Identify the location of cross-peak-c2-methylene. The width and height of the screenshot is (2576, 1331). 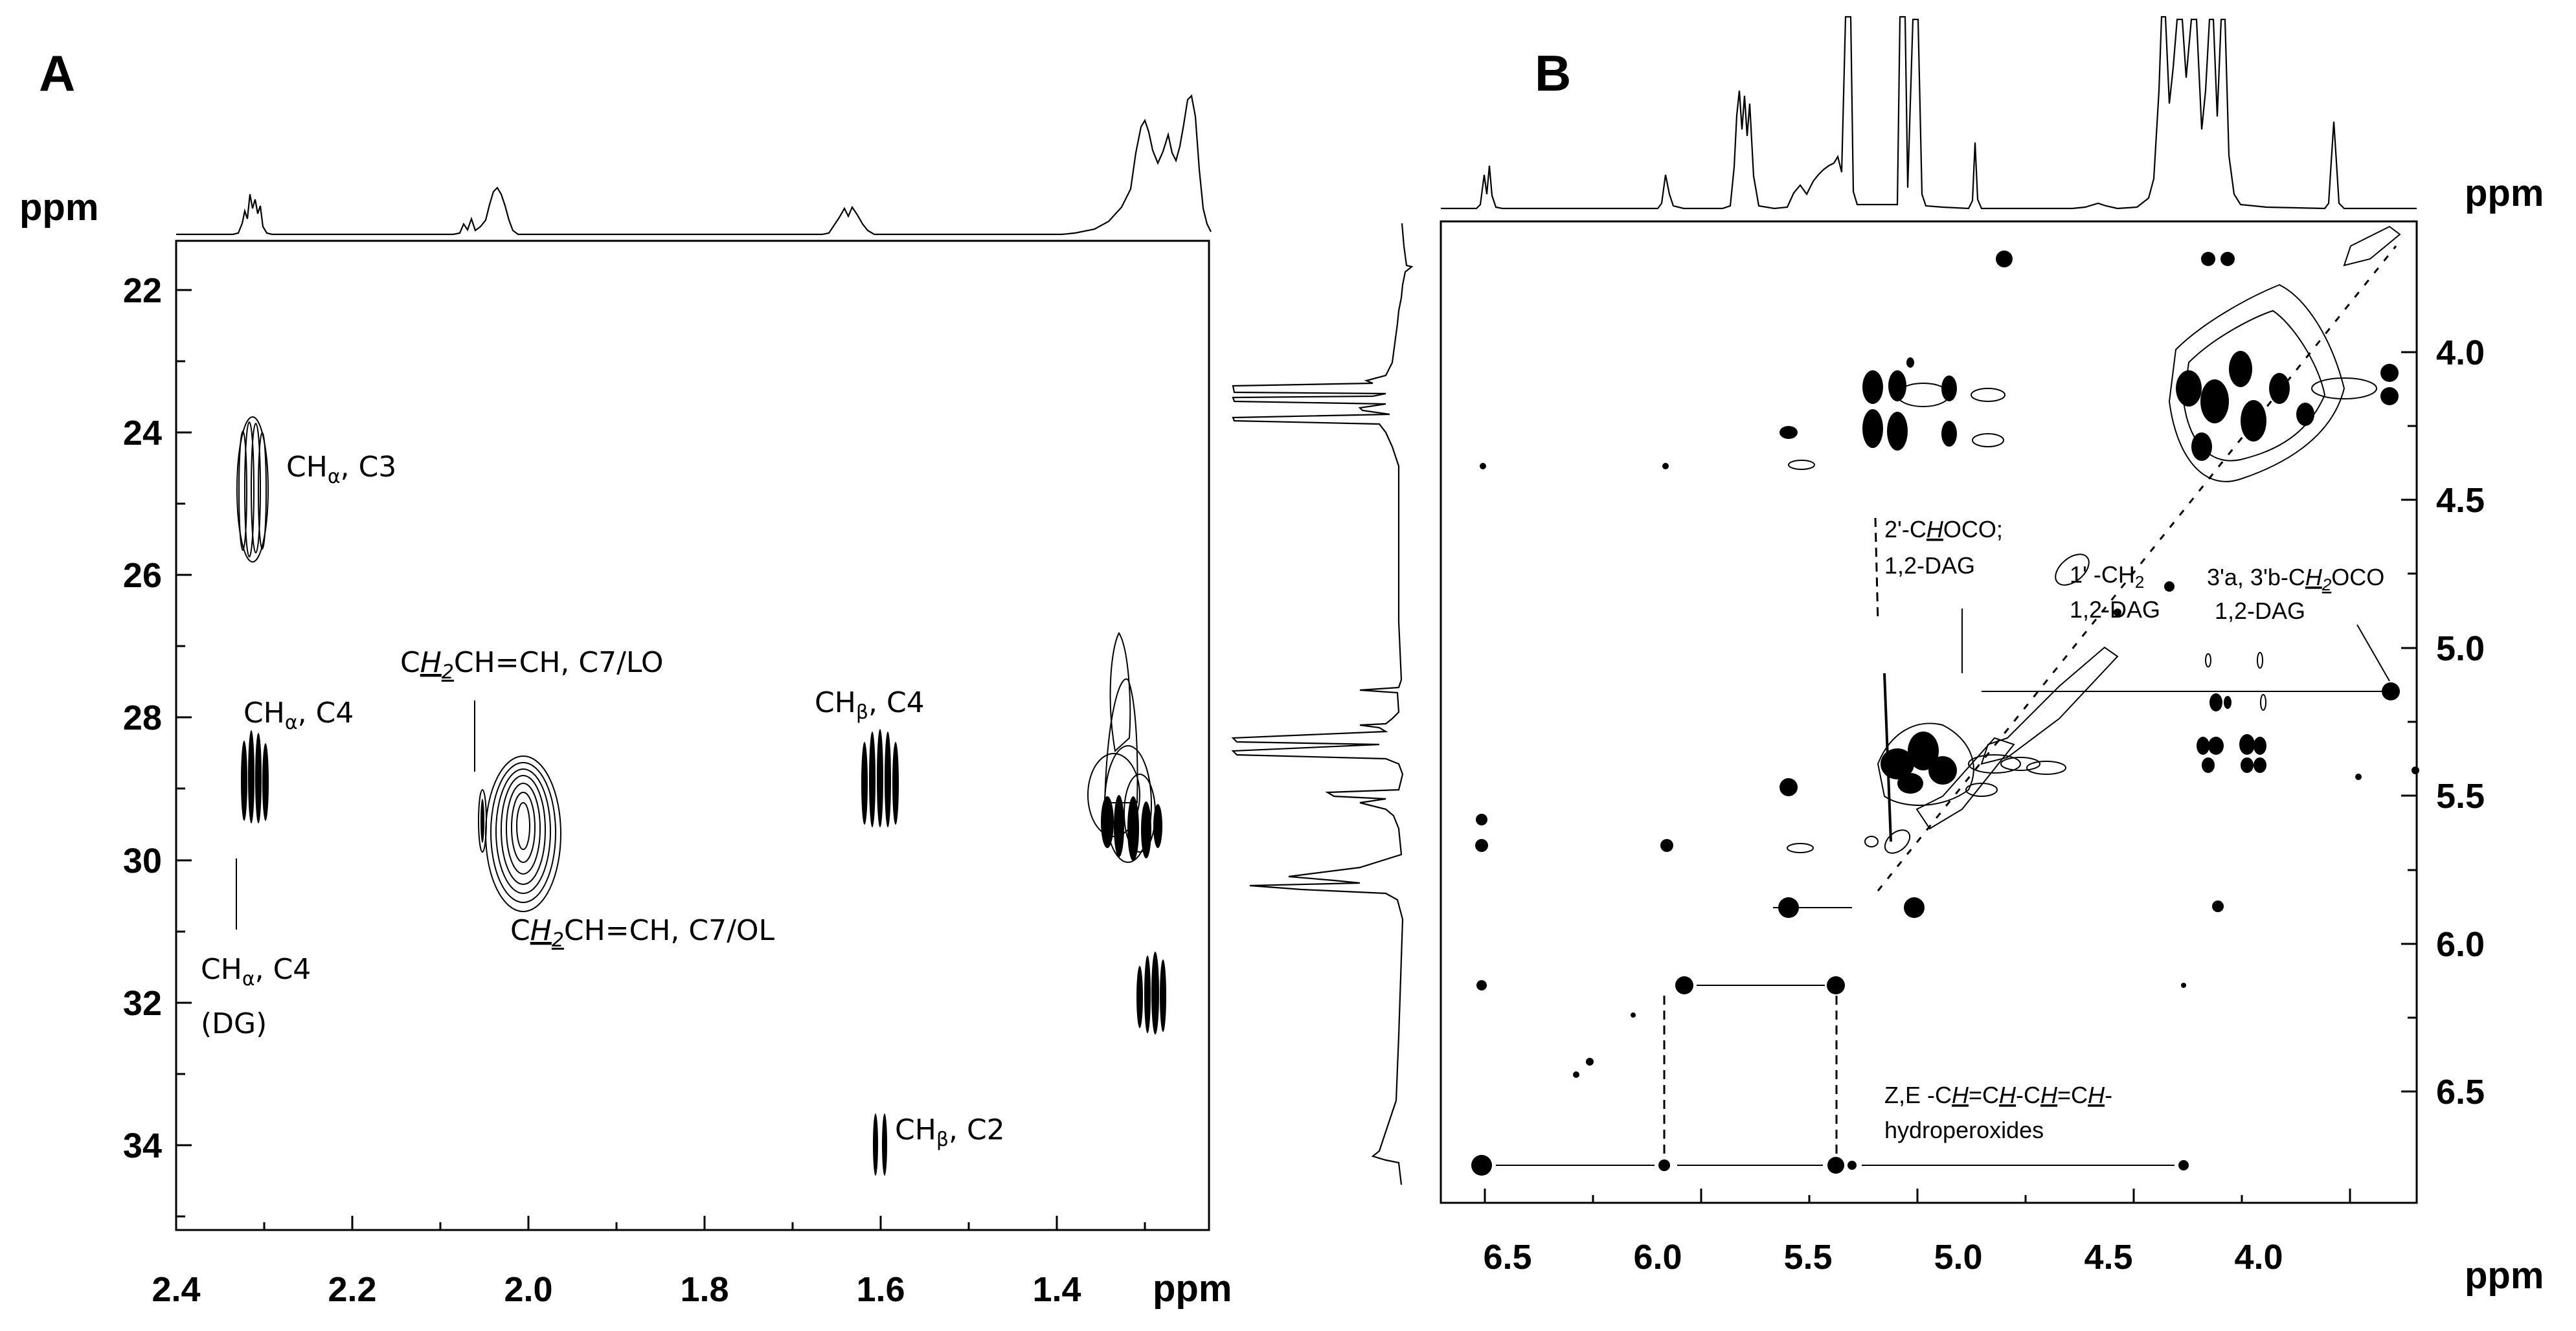
(1151, 993).